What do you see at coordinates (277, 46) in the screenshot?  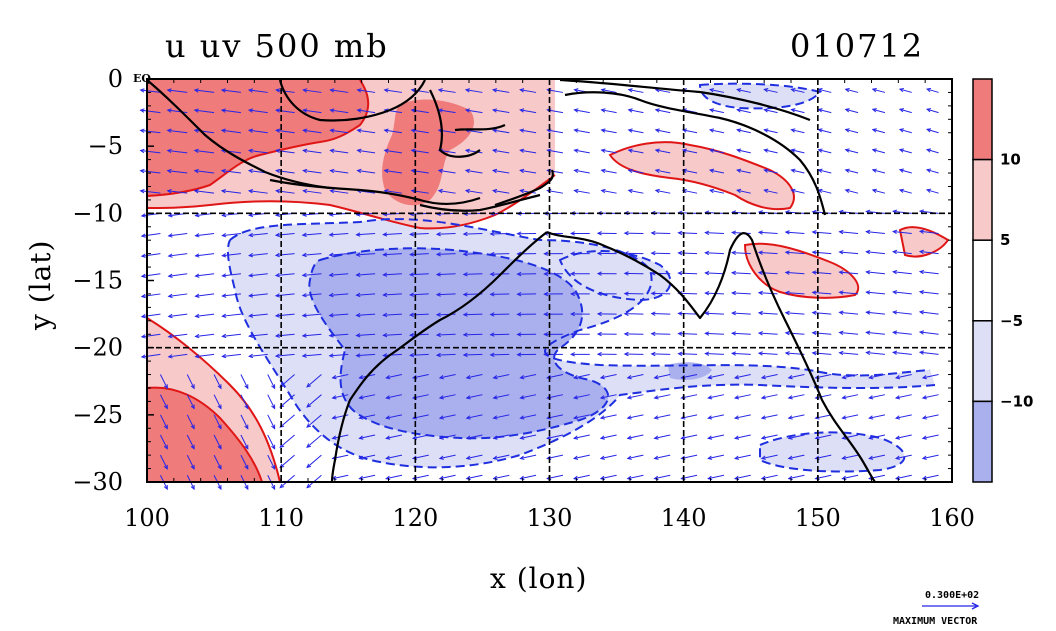 I see `chart-title: u uv 500 mb` at bounding box center [277, 46].